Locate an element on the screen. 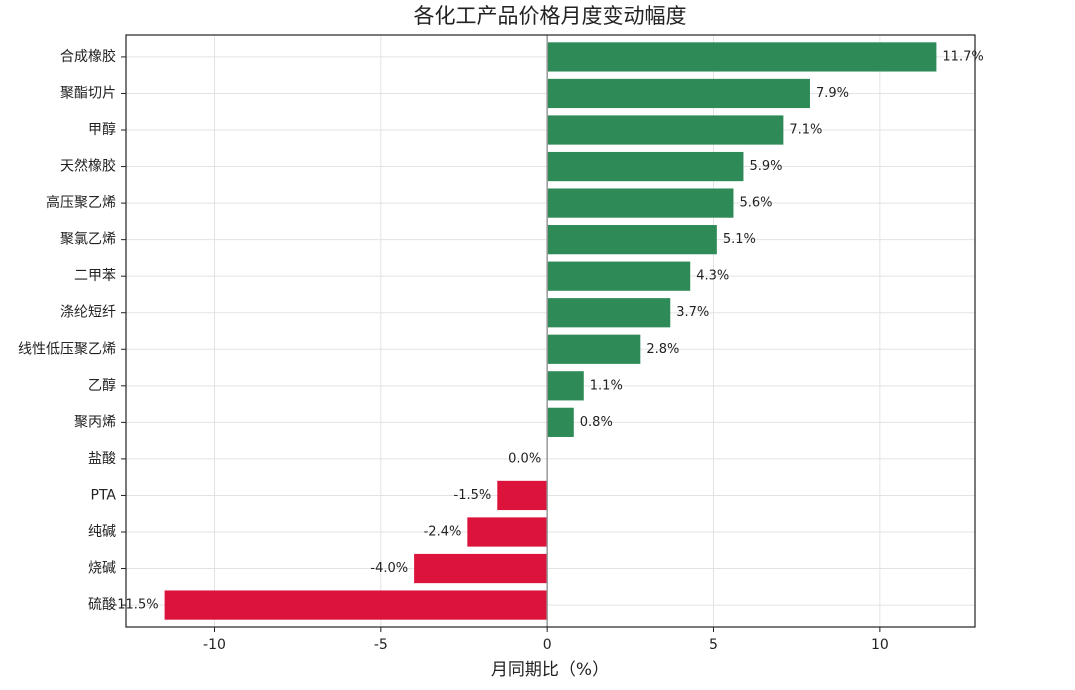 Image resolution: width=1075 pixels, height=690 pixels. y-tick-label: 合成橡胶 is located at coordinates (88, 56).